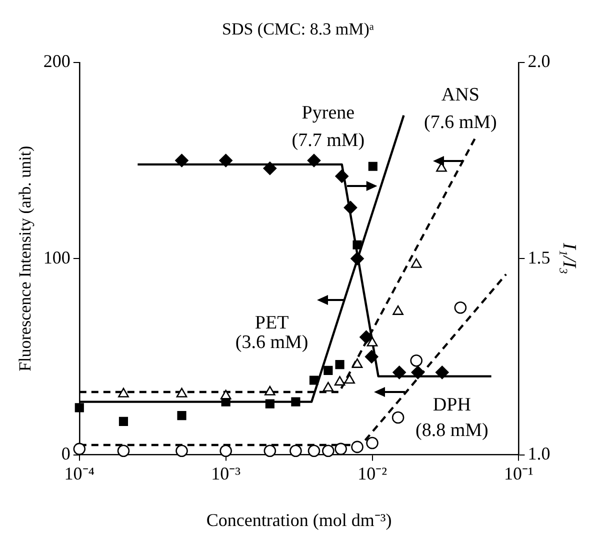 The height and width of the screenshot is (548, 600). What do you see at coordinates (372, 473) in the screenshot?
I see `x-tick-label: 10⁻²` at bounding box center [372, 473].